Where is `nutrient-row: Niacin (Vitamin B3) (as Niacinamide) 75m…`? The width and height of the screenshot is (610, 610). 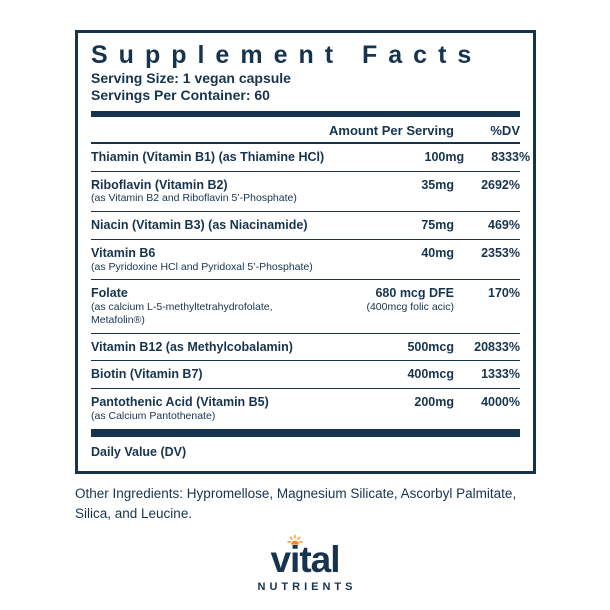 nutrient-row: Niacin (Vitamin B3) (as Niacinamide) 75m… is located at coordinates (305, 226).